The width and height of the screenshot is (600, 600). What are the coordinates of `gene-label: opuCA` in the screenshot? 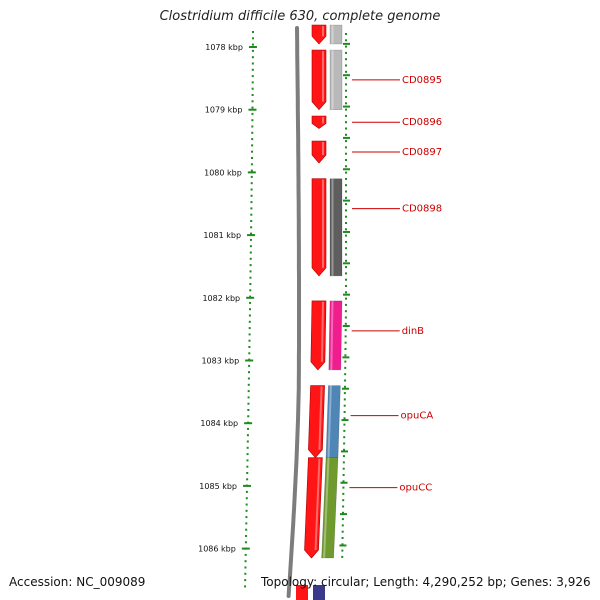 It's located at (417, 416).